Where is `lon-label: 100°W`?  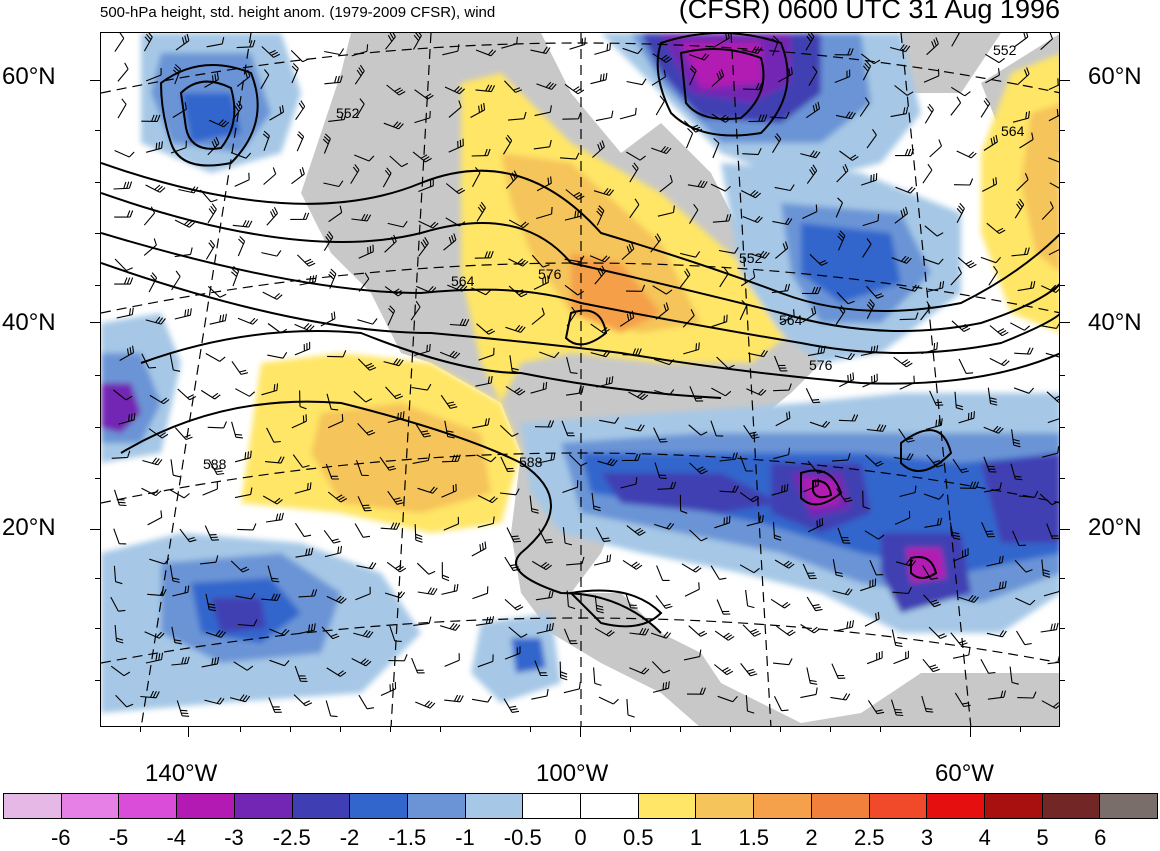 lon-label: 100°W is located at coordinates (572, 773).